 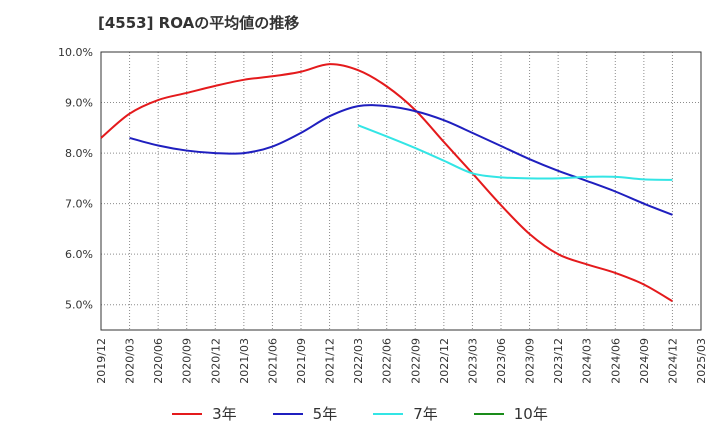 I want to click on x-tick-label: 2023/09, so click(x=530, y=361).